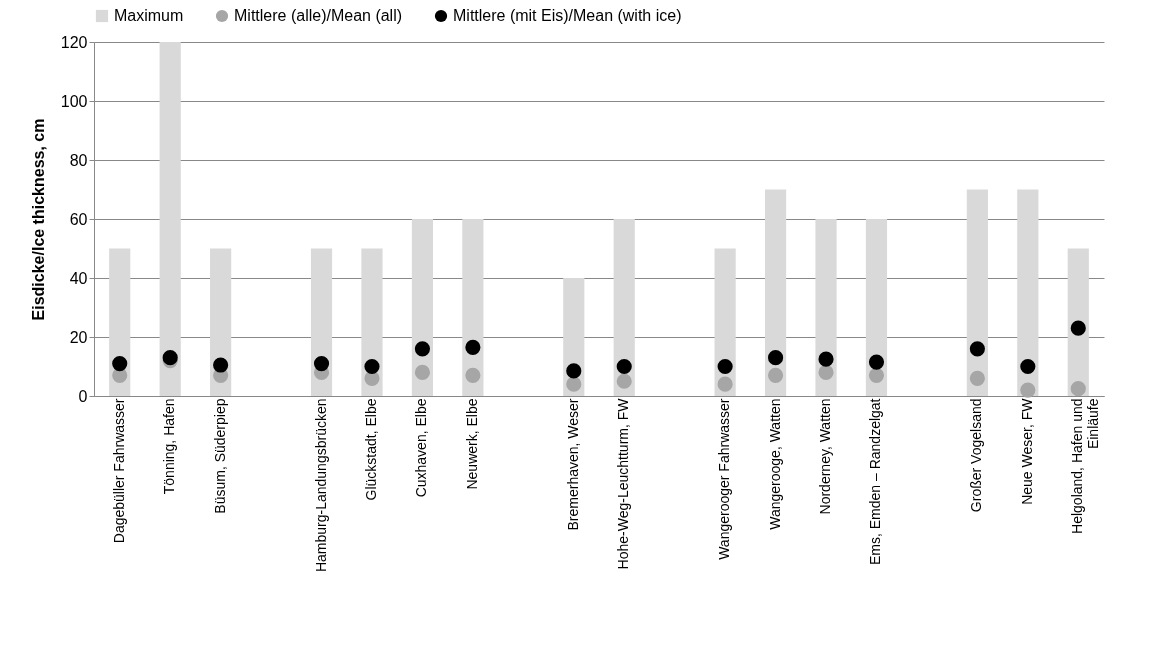 The height and width of the screenshot is (666, 1164). Describe the element at coordinates (118, 471) in the screenshot. I see `x-tick-label: Dagebüller Fahrwasser` at that location.